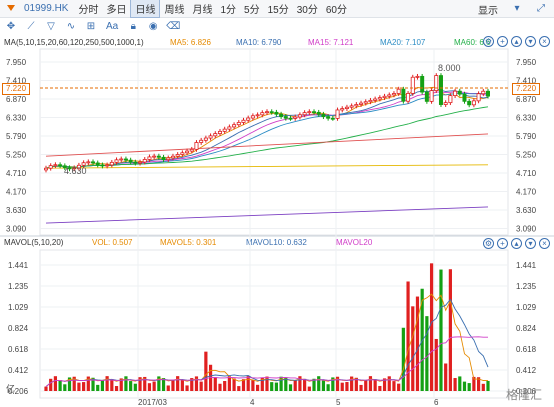 The width and height of the screenshot is (554, 407). I want to click on price-tick-right: 5.250, so click(526, 155).